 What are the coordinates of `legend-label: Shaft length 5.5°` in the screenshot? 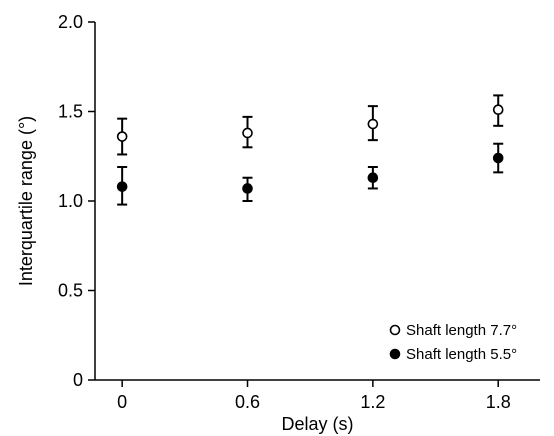 It's located at (461, 354).